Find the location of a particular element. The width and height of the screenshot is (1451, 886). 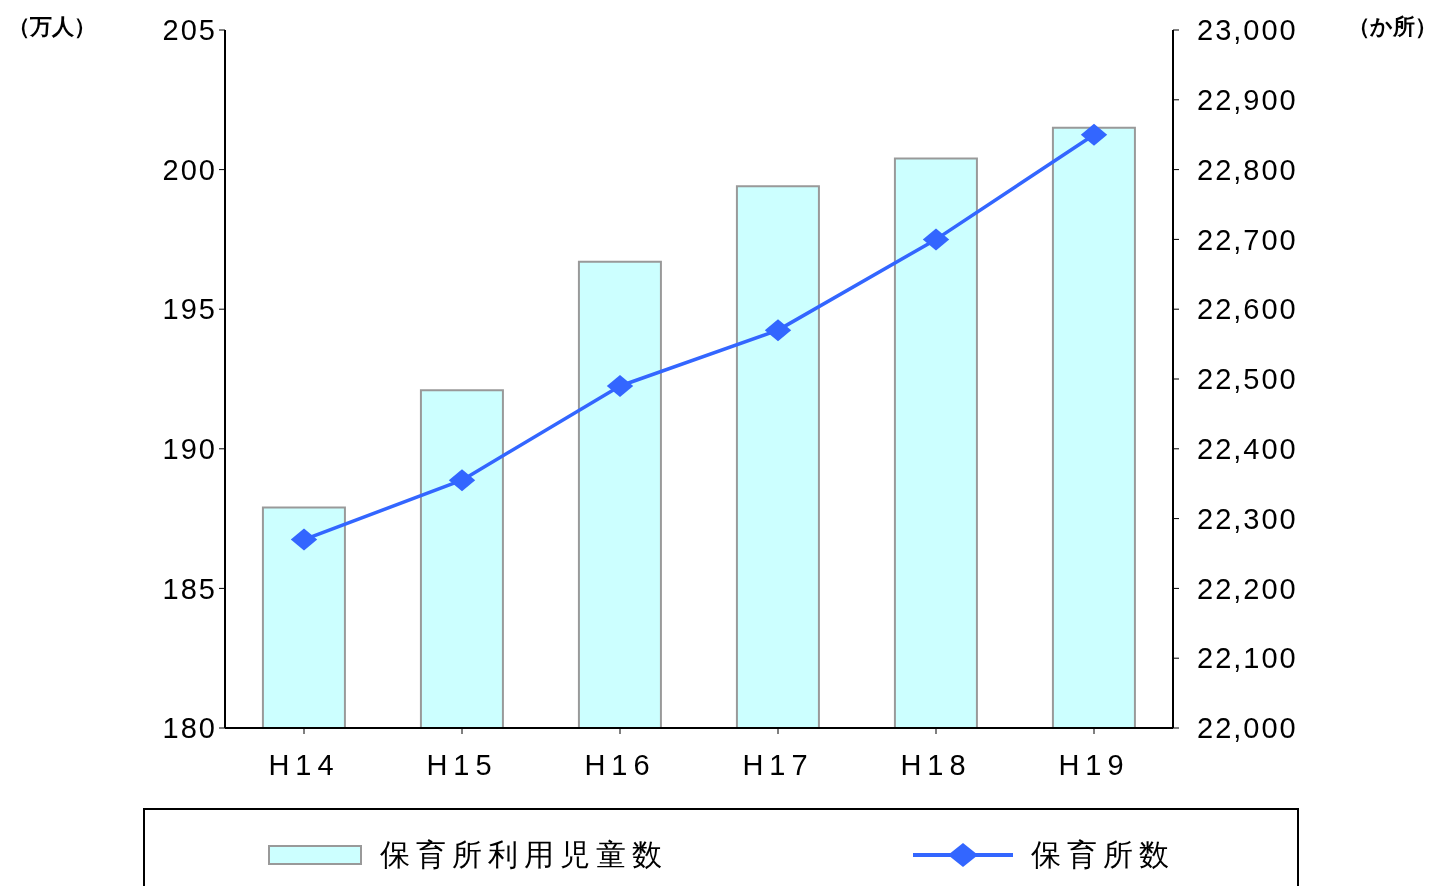

x-tick-label: H15 is located at coordinates (462, 764).